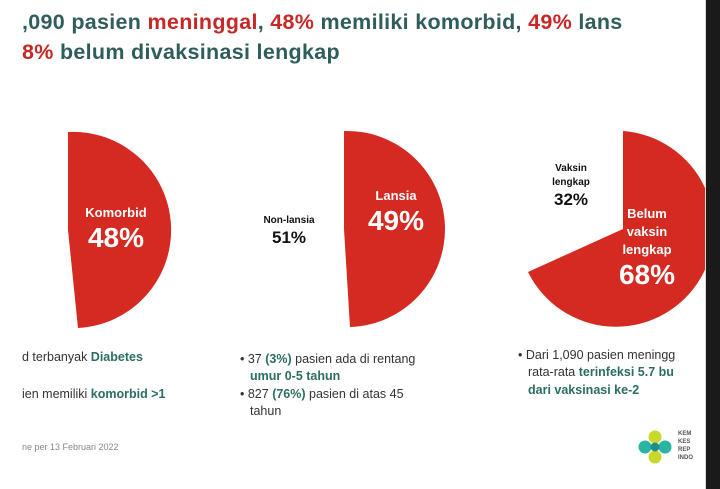  What do you see at coordinates (647, 231) in the screenshot?
I see `belum-vaksin-label-text: vaksin` at bounding box center [647, 231].